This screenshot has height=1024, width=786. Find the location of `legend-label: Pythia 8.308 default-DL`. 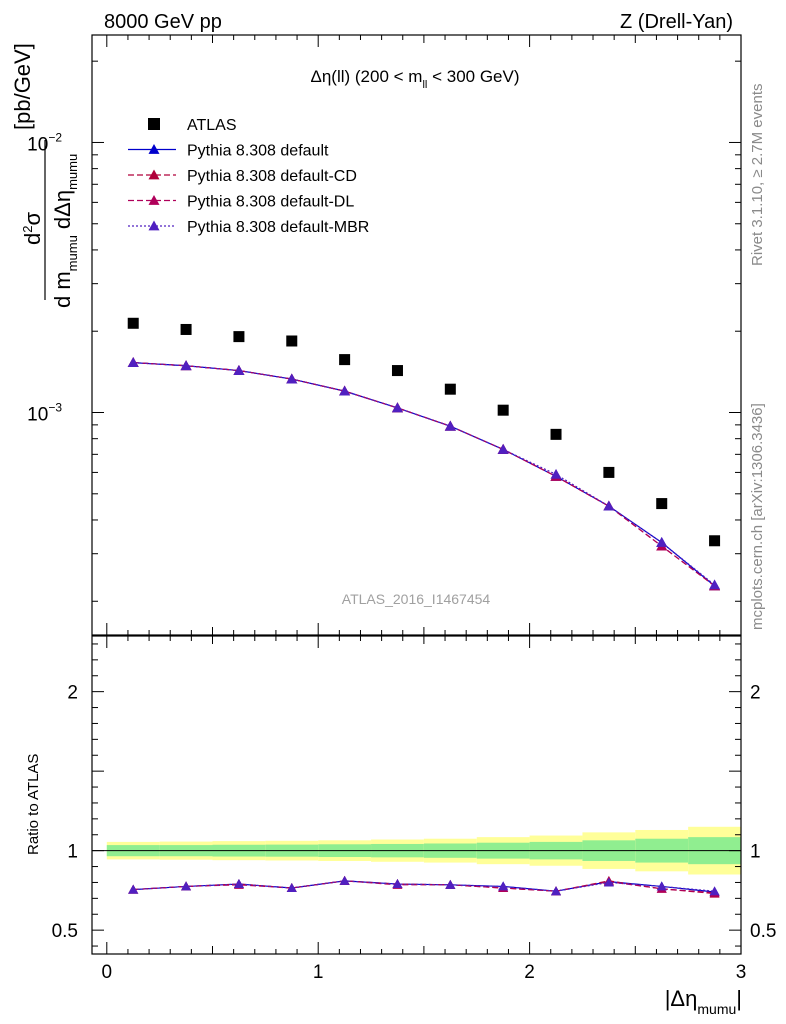

legend-label: Pythia 8.308 default-DL is located at coordinates (270, 202).